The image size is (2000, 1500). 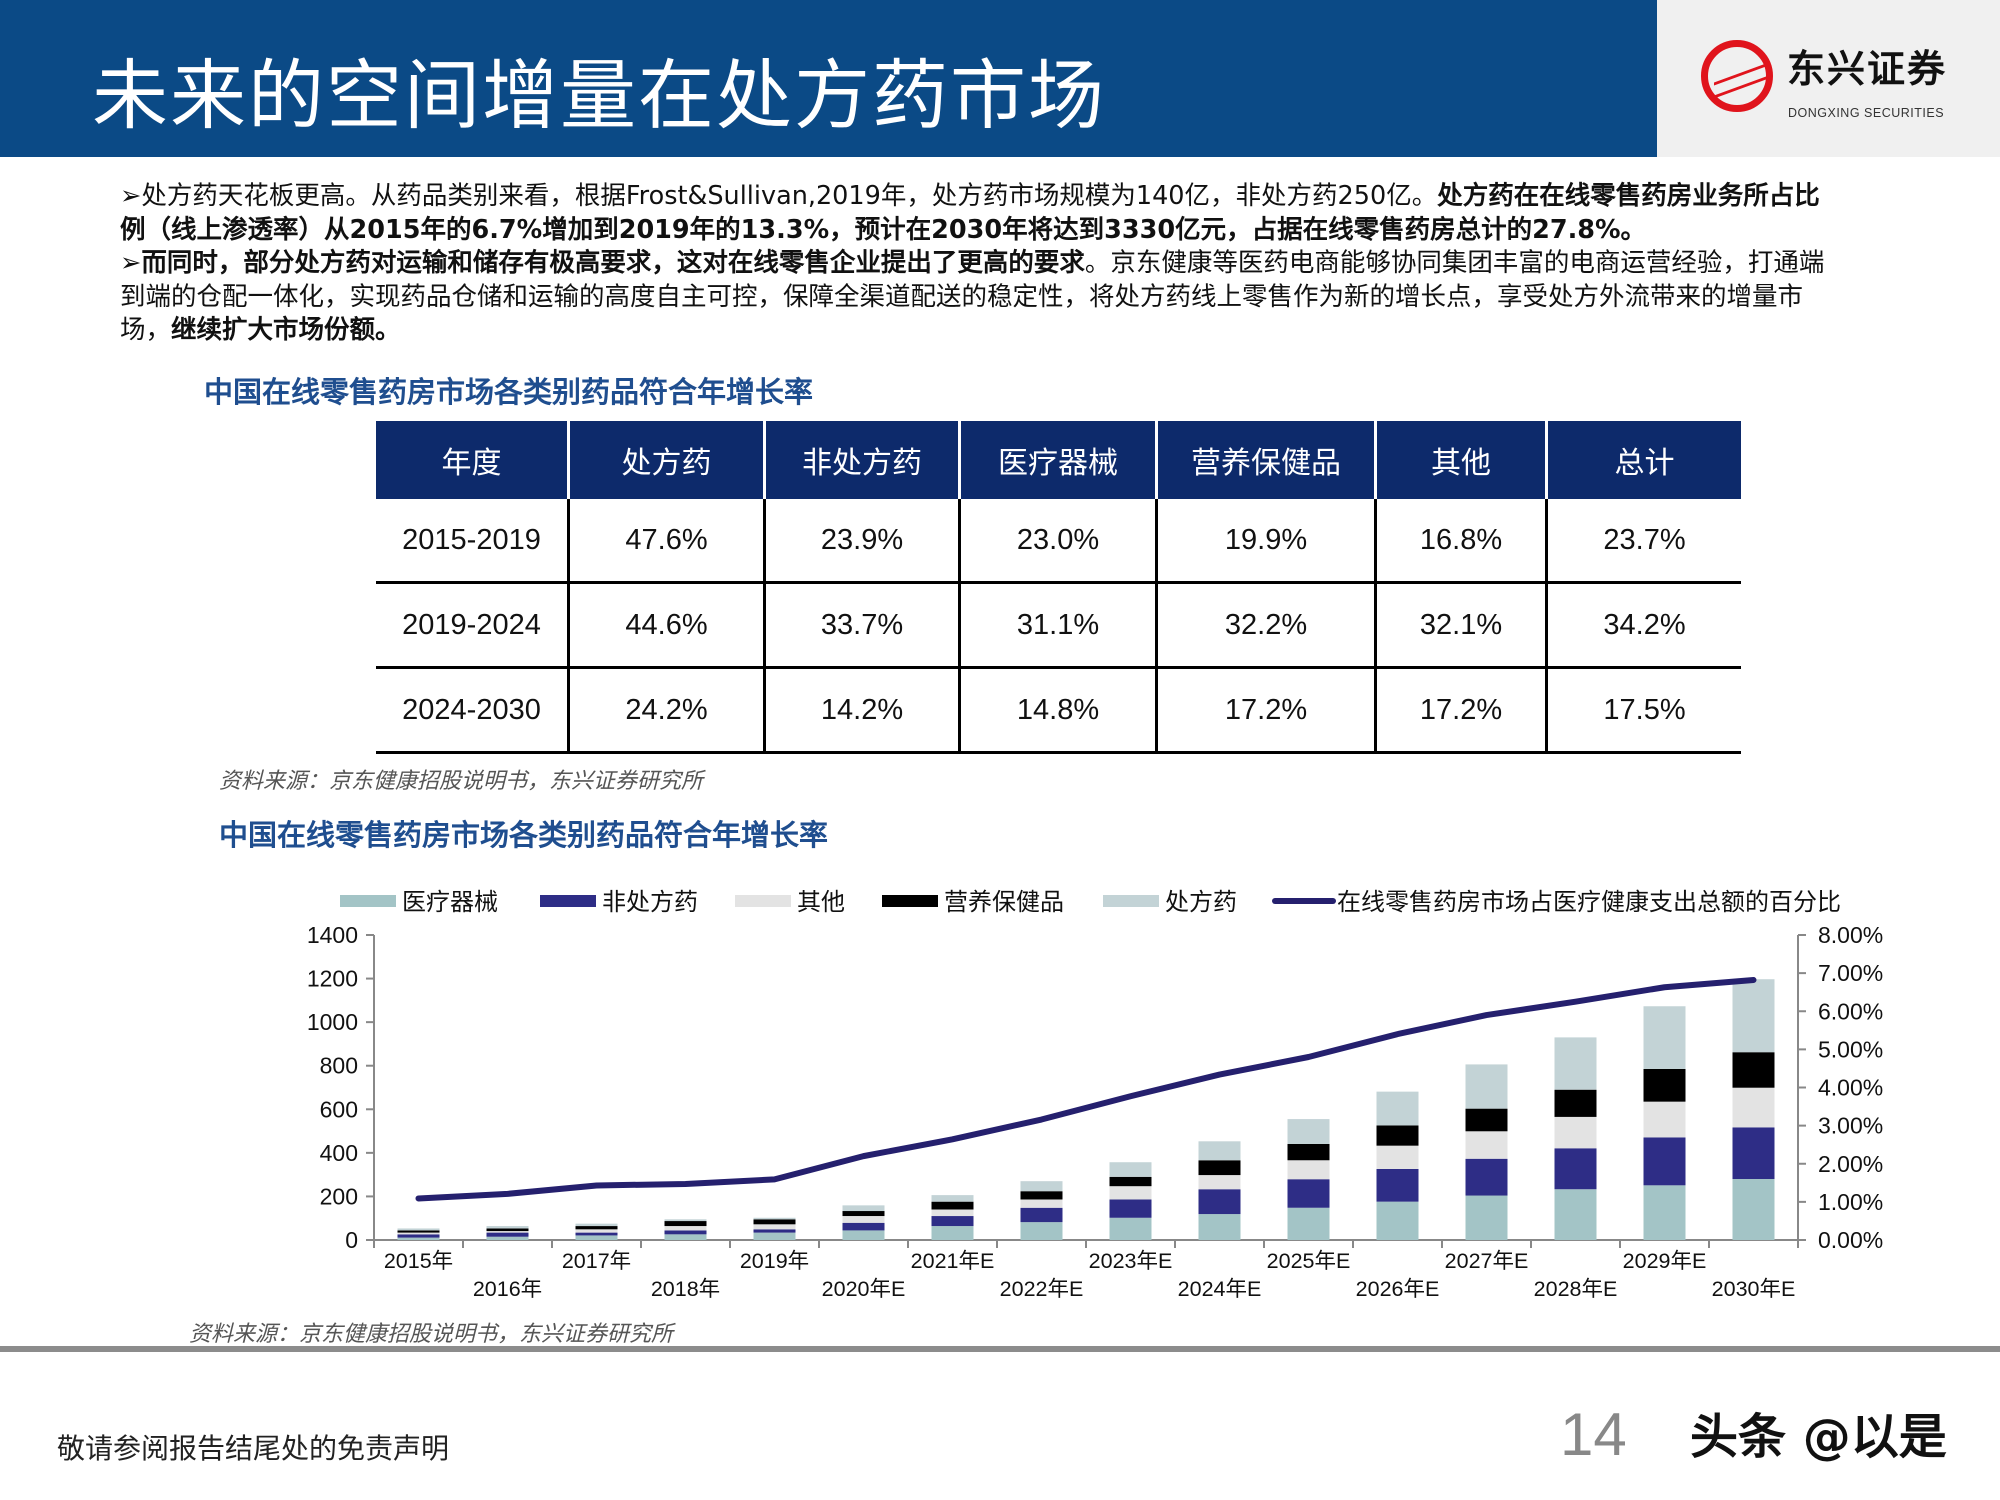 I want to click on x-tick-label: 2023年E, so click(x=1131, y=1261).